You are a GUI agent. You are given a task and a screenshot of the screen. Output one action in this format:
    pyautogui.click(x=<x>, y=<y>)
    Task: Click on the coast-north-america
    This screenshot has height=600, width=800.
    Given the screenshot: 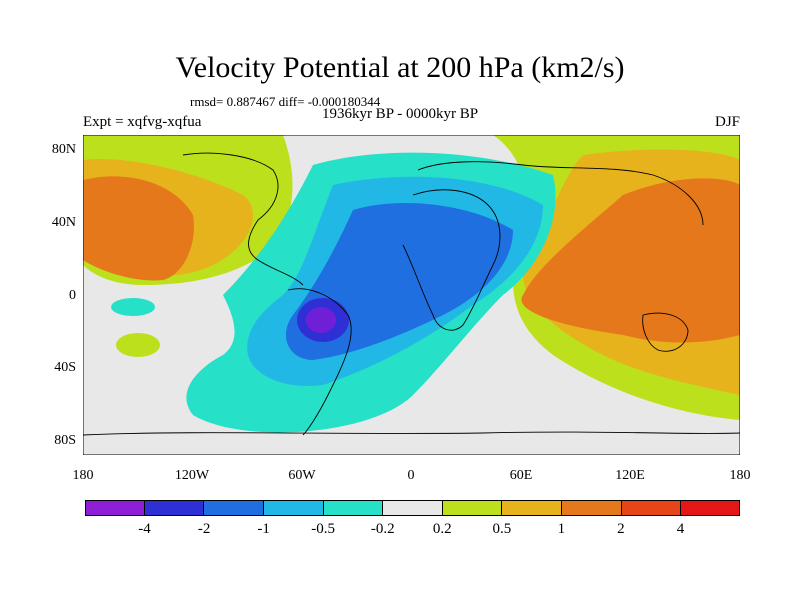 What is the action you would take?
    pyautogui.click(x=243, y=219)
    